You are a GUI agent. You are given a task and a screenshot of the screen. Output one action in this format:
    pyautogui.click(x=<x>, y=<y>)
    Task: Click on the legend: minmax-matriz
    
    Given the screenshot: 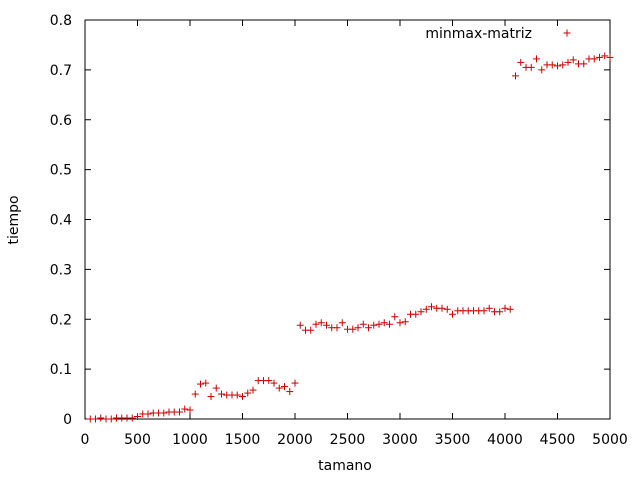 What is the action you would take?
    pyautogui.click(x=498, y=34)
    